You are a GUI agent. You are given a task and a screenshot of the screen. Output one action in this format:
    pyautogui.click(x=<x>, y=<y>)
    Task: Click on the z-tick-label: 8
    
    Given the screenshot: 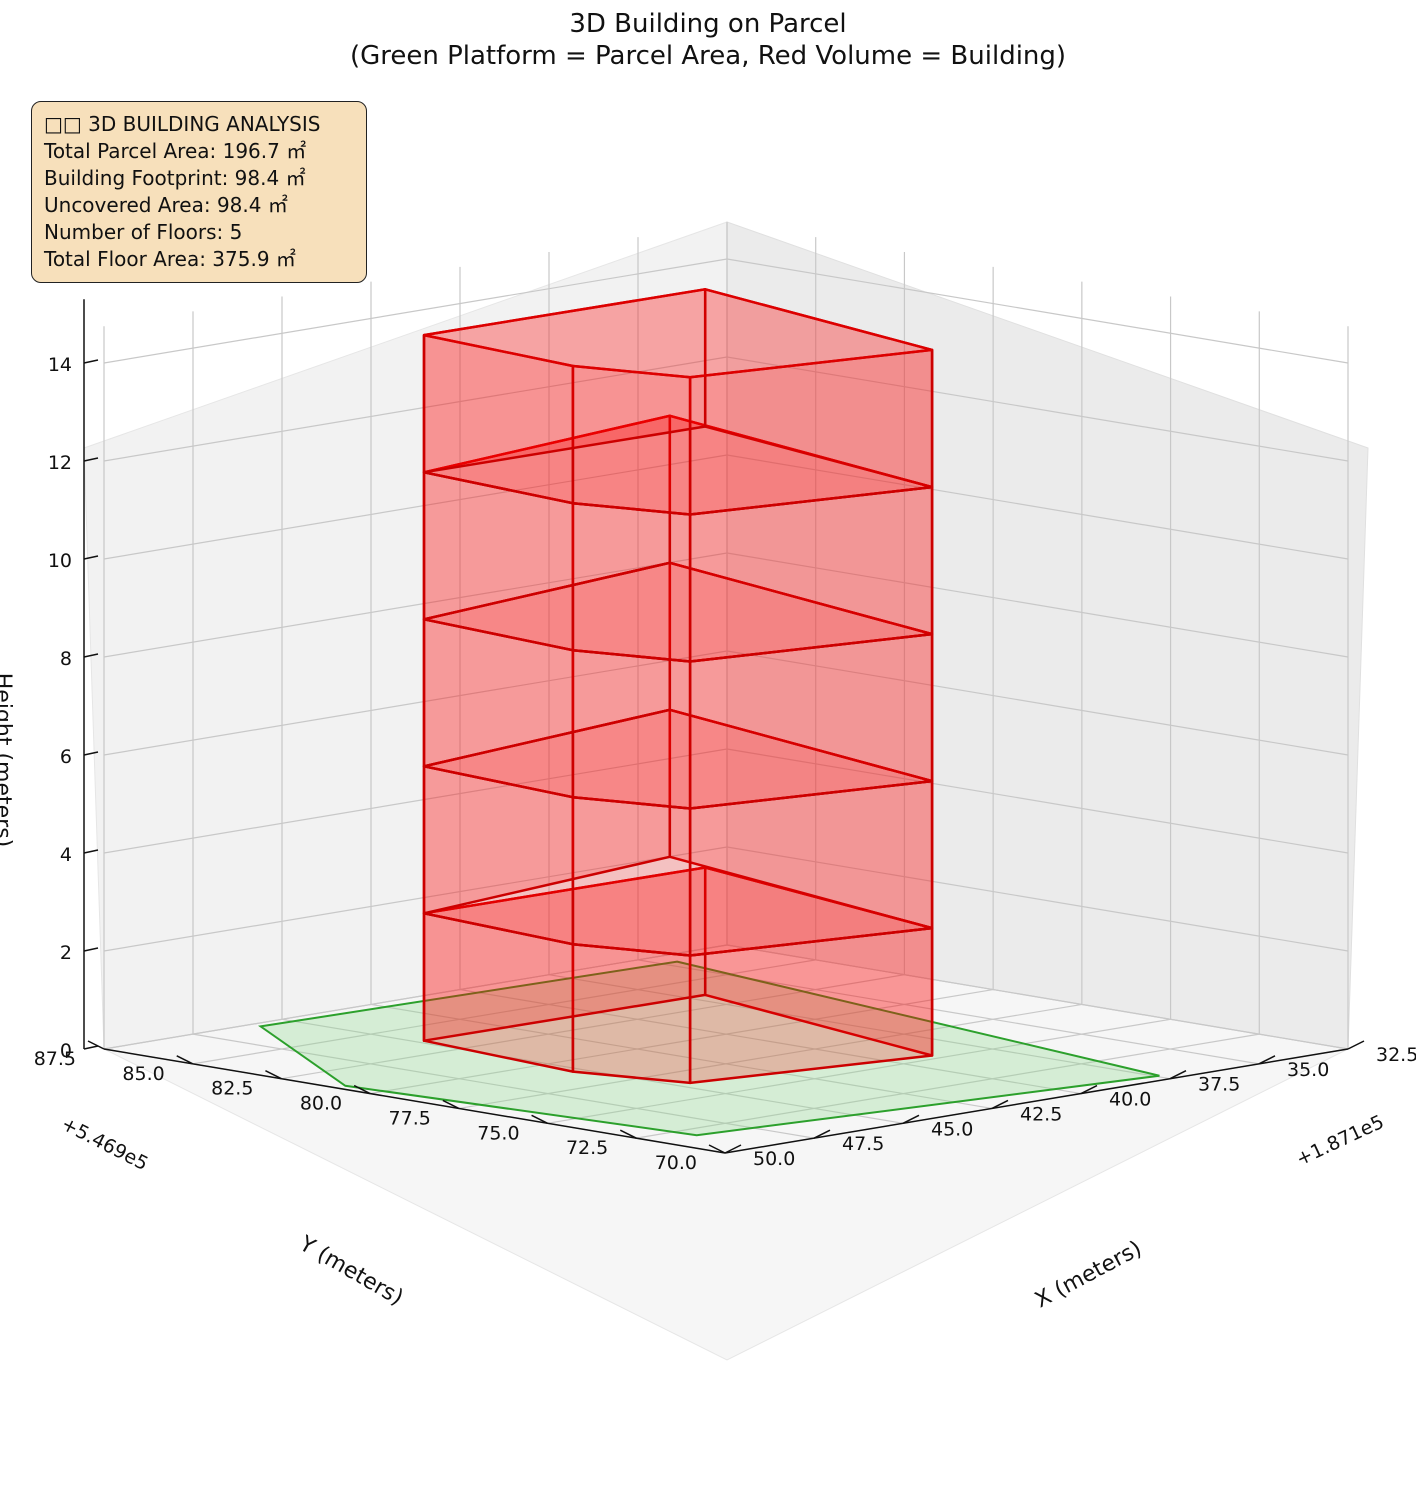 What is the action you would take?
    pyautogui.click(x=66, y=659)
    